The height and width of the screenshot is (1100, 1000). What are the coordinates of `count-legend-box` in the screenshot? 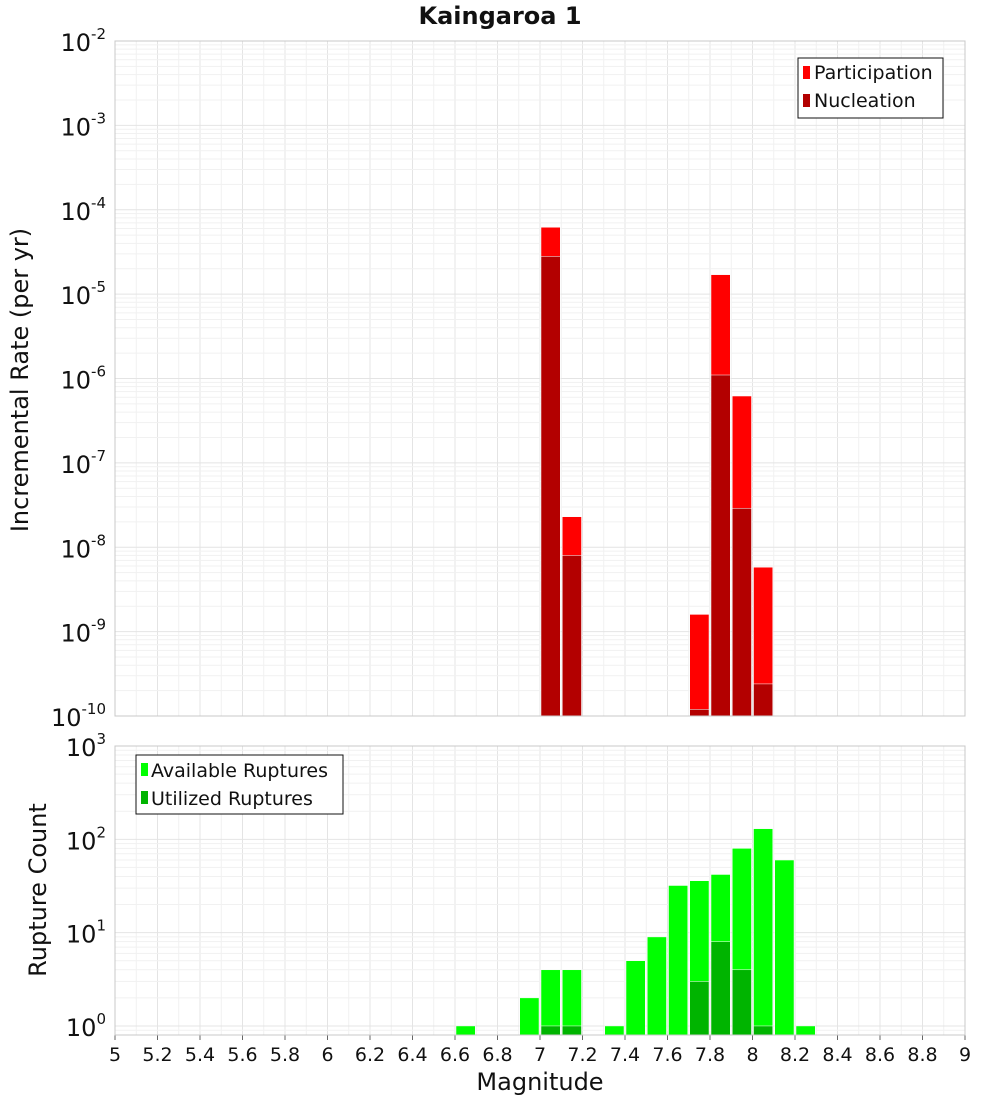 It's located at (239, 784).